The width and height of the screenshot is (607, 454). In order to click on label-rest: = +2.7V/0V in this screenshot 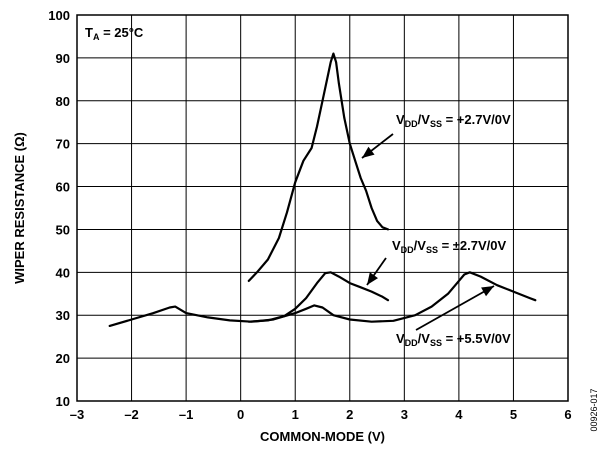, I will do `click(476, 119)`.